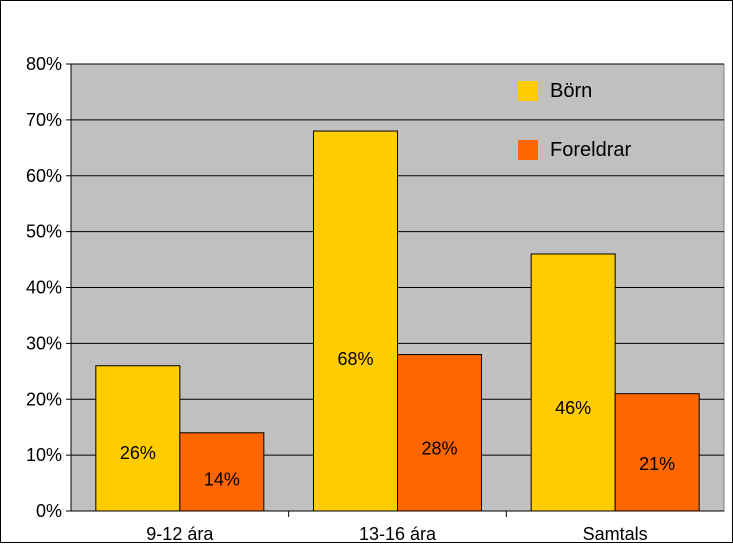 The image size is (733, 549). I want to click on data-label: 68%, so click(355, 359).